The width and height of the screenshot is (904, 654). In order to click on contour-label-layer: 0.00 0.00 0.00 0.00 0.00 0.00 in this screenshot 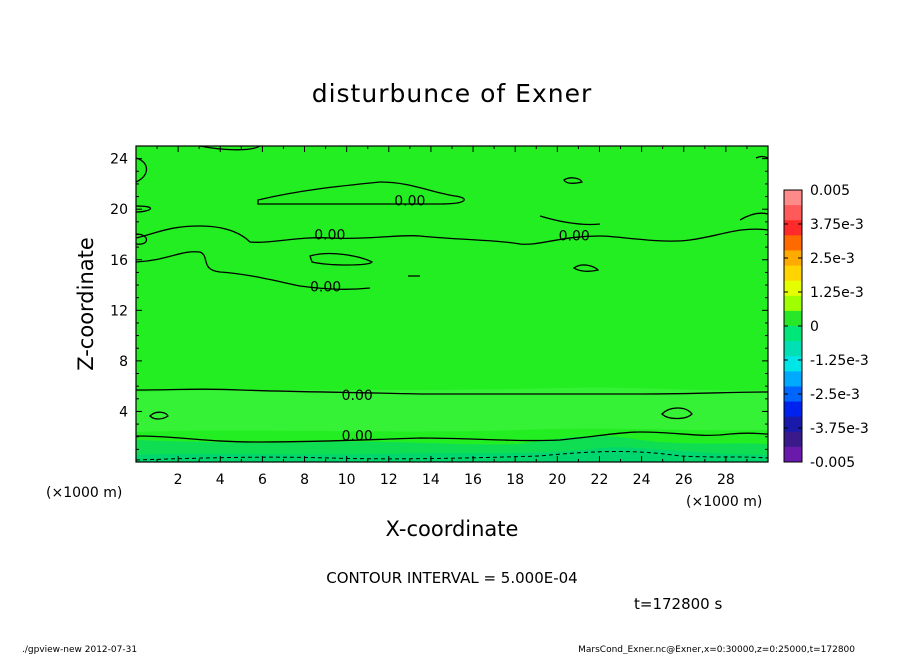, I will do `click(450, 318)`.